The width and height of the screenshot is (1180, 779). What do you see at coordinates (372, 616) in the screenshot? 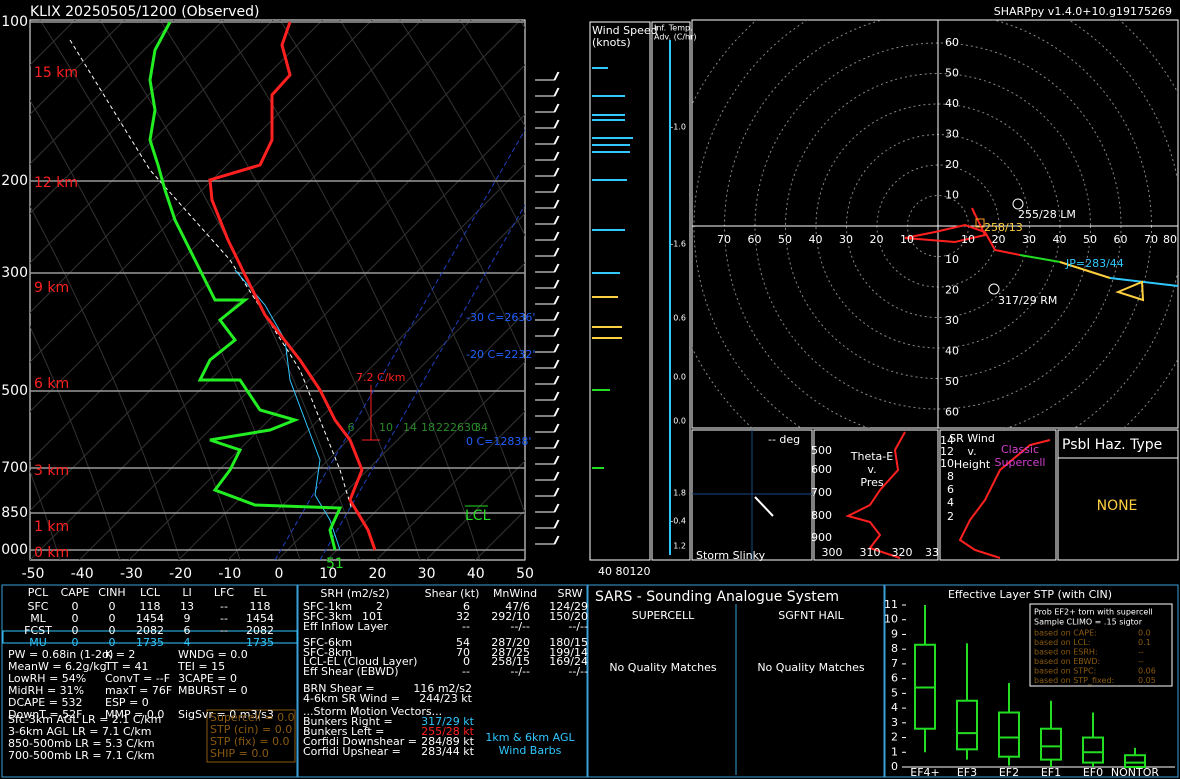
I see `table-cell: 101` at bounding box center [372, 616].